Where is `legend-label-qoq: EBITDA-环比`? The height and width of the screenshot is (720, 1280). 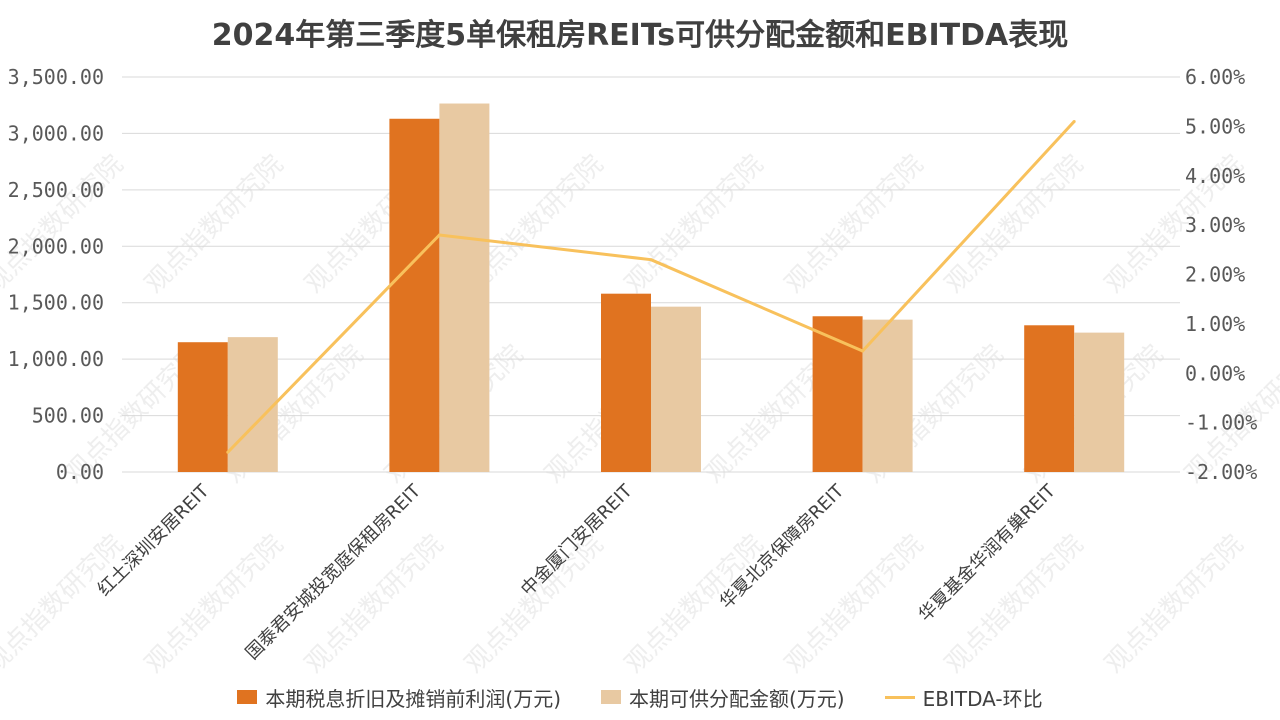
legend-label-qoq: EBITDA-环比 is located at coordinates (982, 698).